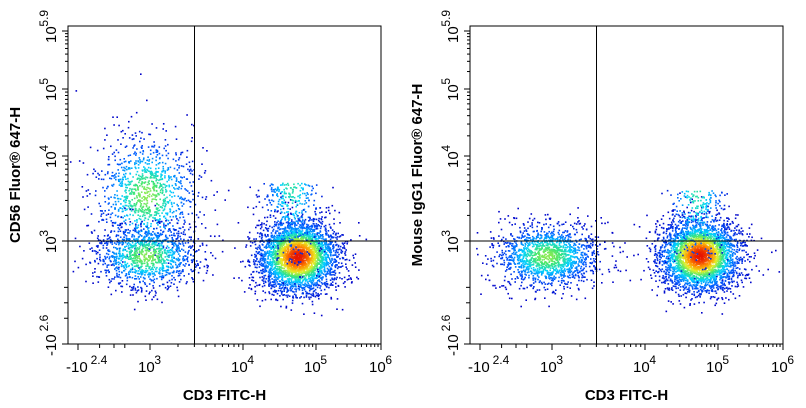  I want to click on event-dots, so click(628, 252).